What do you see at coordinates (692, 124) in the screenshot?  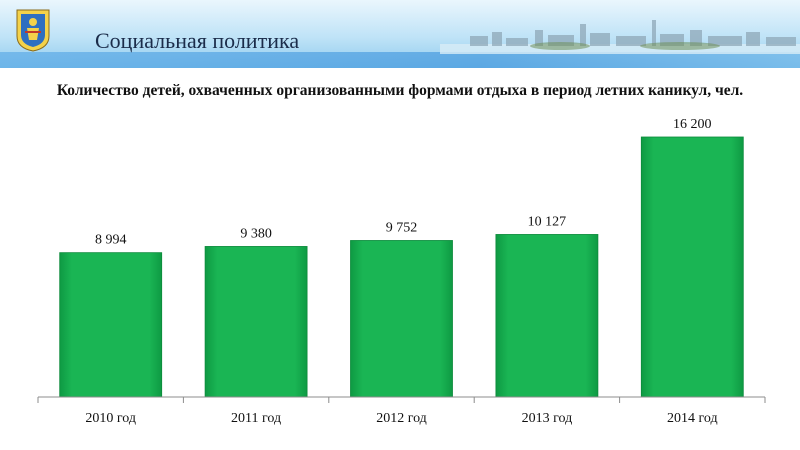 I see `bar-value-label: 16 200` at bounding box center [692, 124].